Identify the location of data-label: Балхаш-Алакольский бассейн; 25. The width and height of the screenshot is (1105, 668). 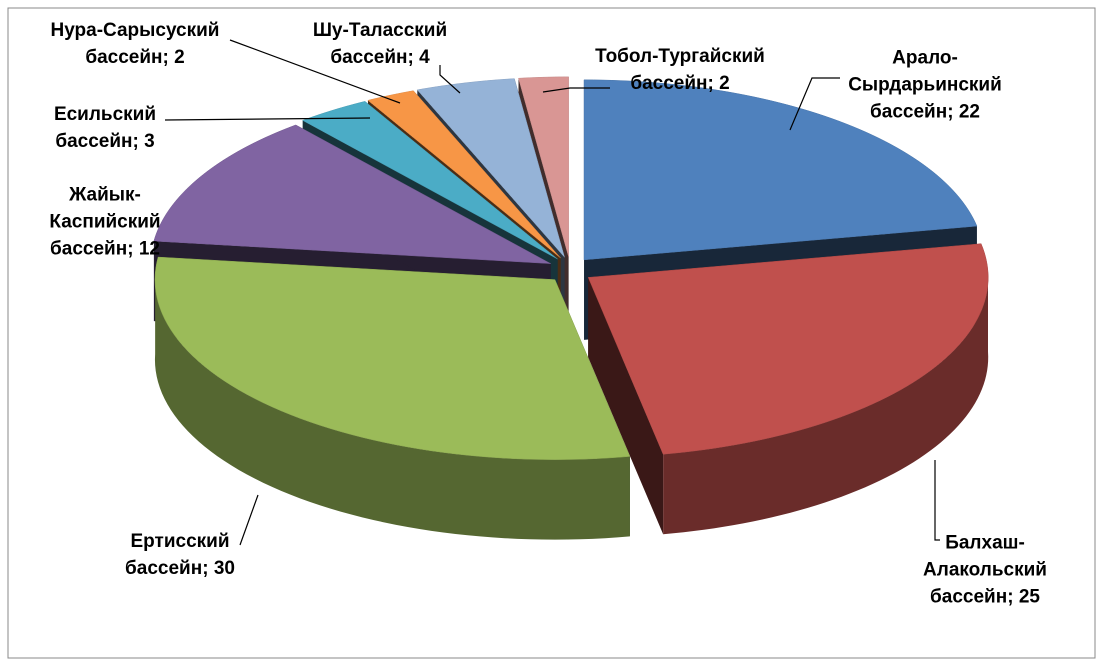
(985, 570).